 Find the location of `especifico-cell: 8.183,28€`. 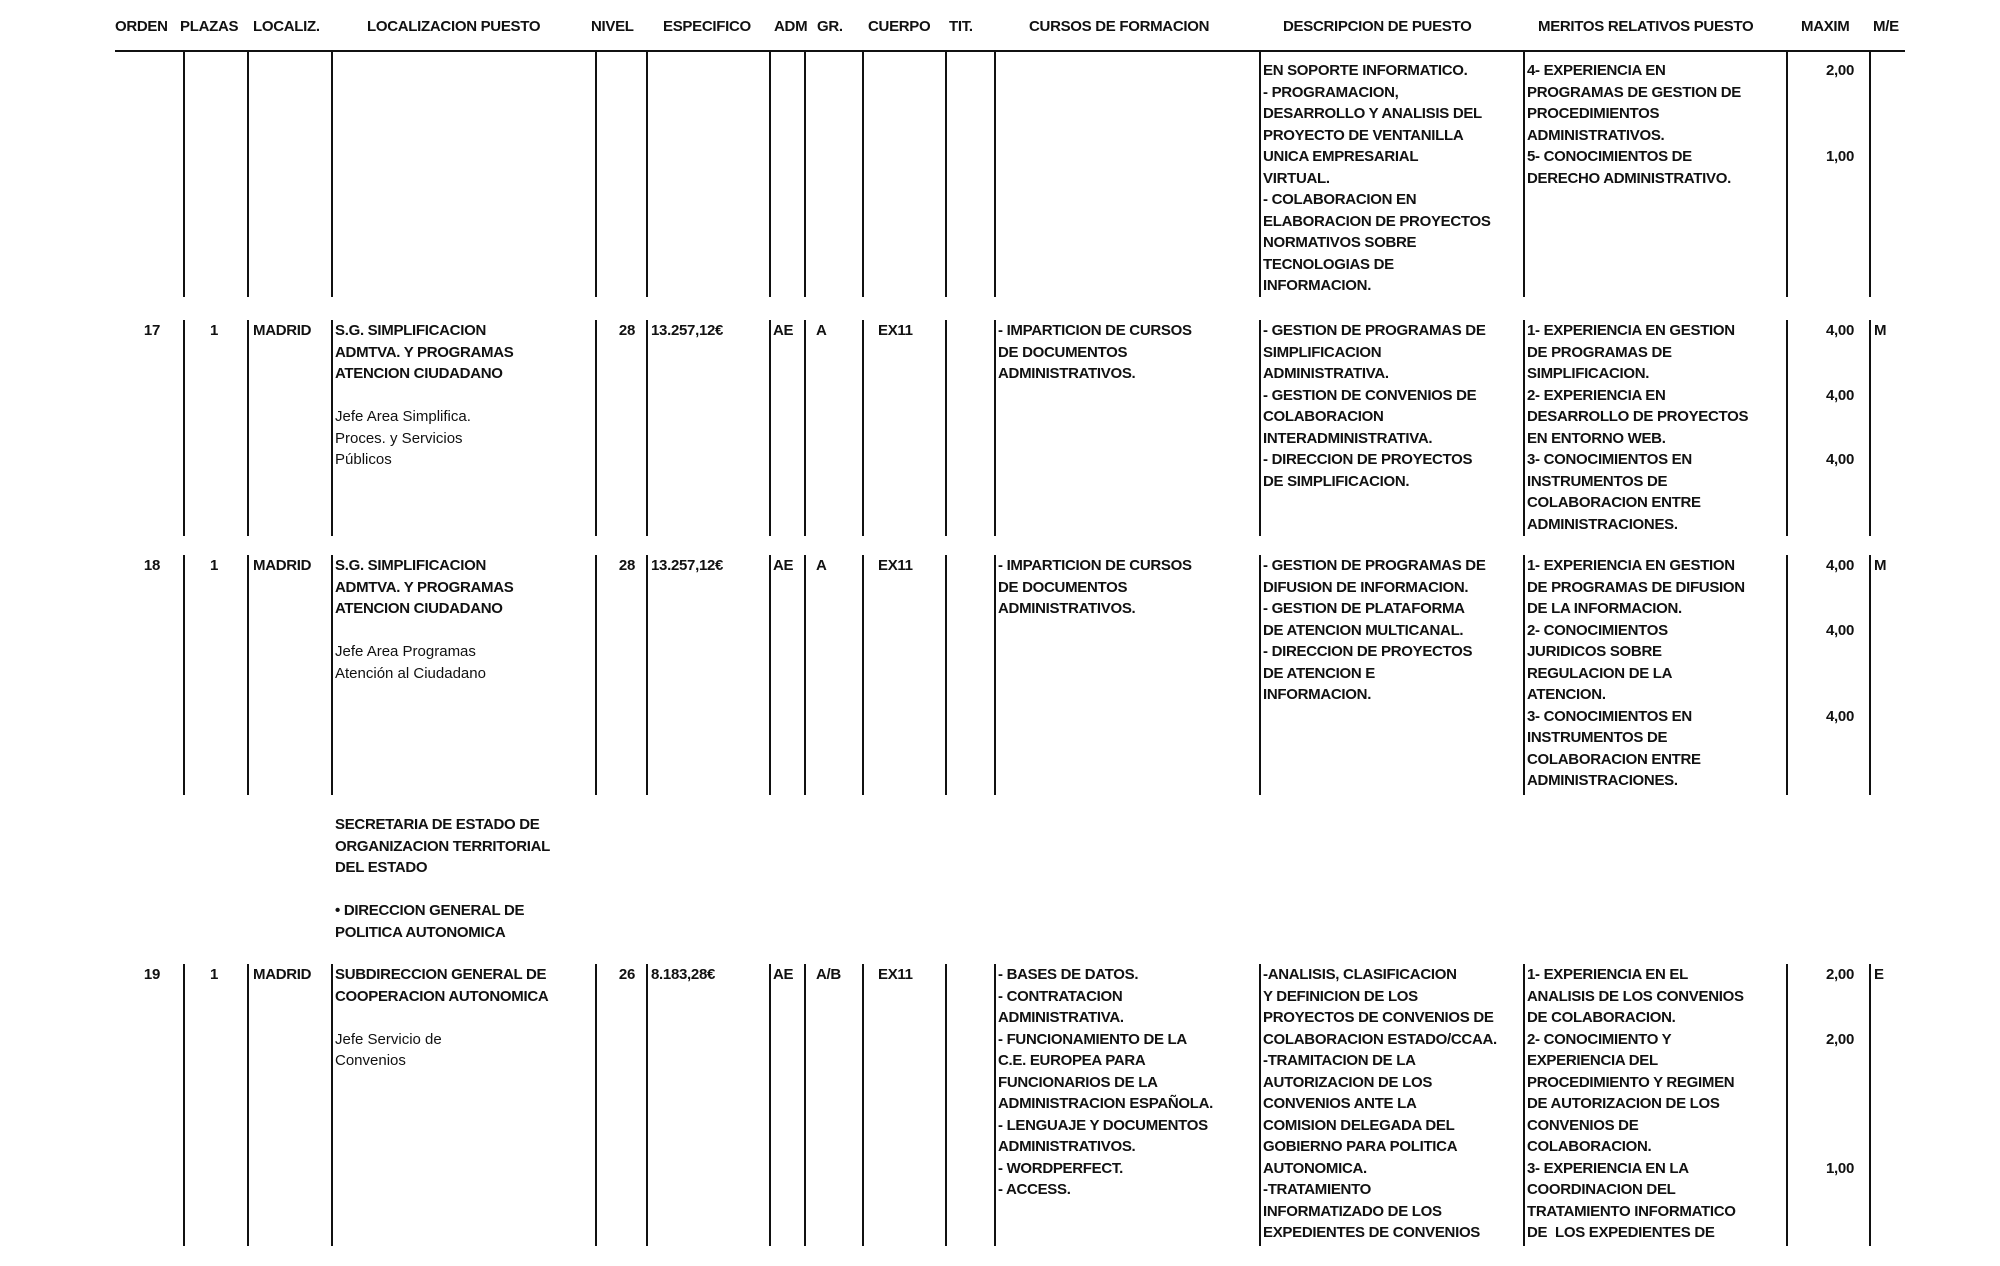

especifico-cell: 8.183,28€ is located at coordinates (683, 974).